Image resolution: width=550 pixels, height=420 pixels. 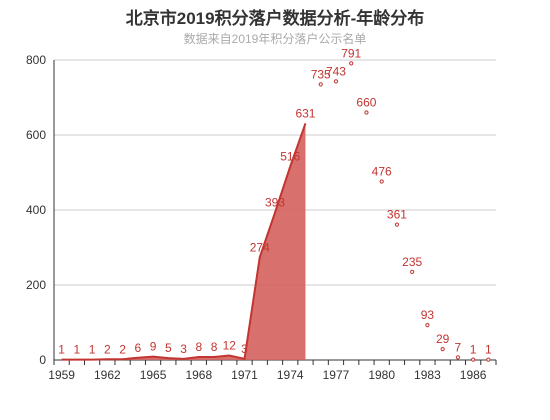 I want to click on y-tick-label: 0, so click(x=42, y=360).